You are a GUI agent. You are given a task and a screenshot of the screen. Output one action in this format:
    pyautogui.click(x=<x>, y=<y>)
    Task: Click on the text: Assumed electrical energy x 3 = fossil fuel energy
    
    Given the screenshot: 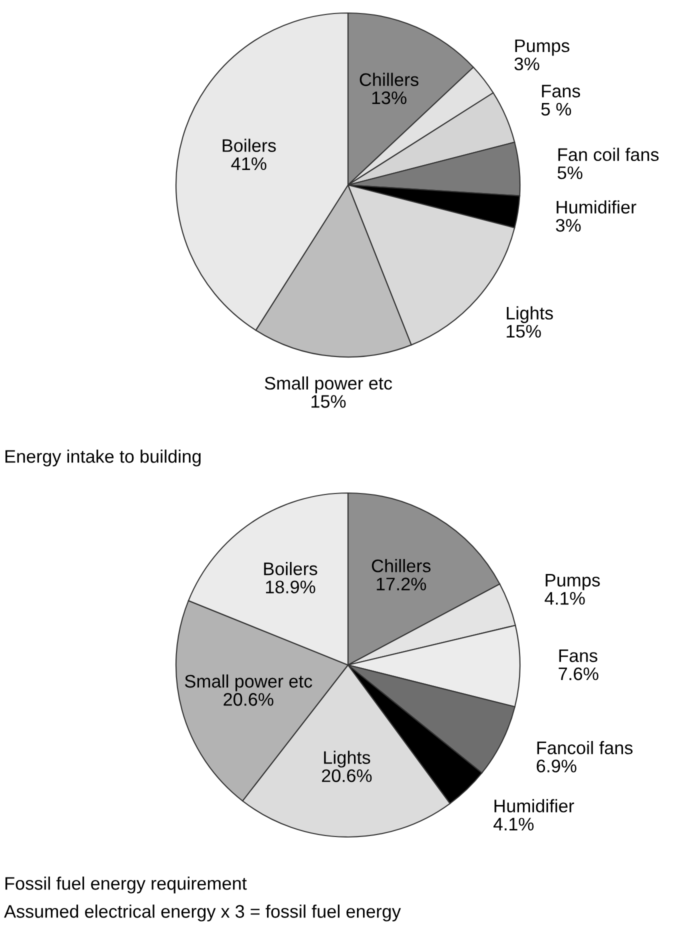 What is the action you would take?
    pyautogui.click(x=202, y=913)
    